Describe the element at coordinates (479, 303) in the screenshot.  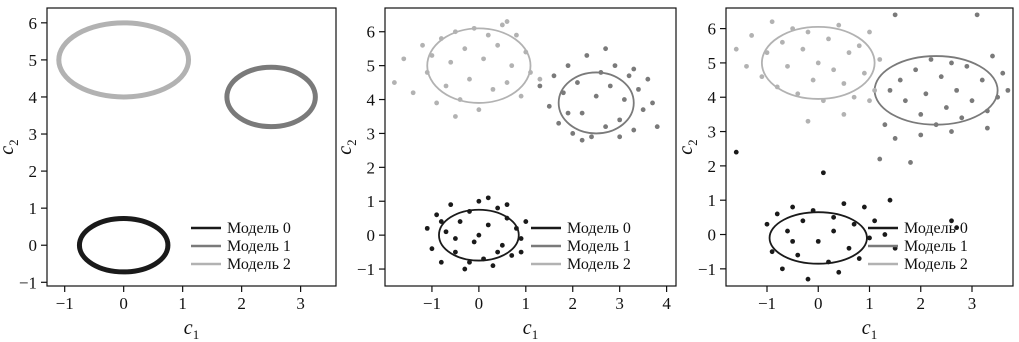
I see `x-tick-label: 0` at that location.